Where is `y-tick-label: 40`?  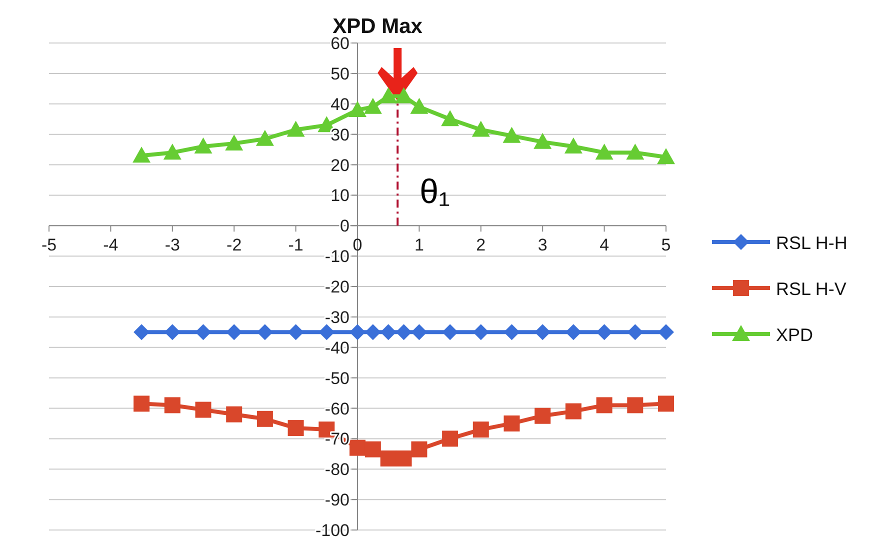 y-tick-label: 40 is located at coordinates (340, 104).